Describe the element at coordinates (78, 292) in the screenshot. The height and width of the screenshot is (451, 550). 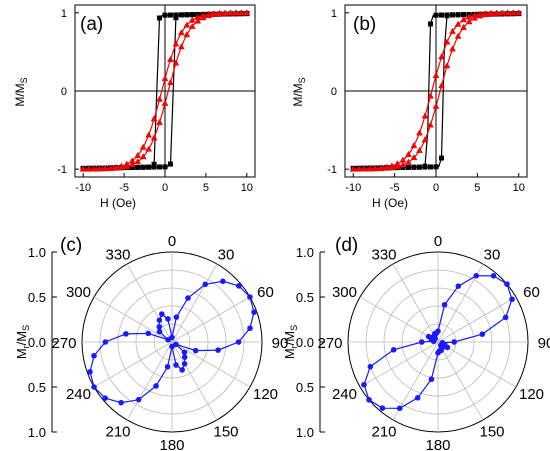
I see `angle-tick-label: 300` at that location.